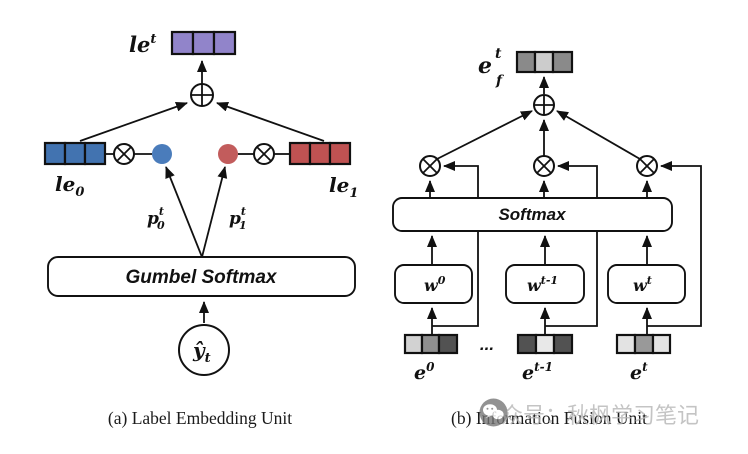 The width and height of the screenshot is (748, 454). I want to click on et-label: et, so click(639, 372).